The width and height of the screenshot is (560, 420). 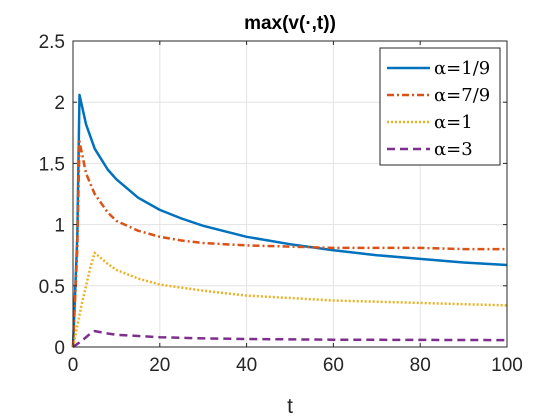 I want to click on x-axis-label: t, so click(x=290, y=406).